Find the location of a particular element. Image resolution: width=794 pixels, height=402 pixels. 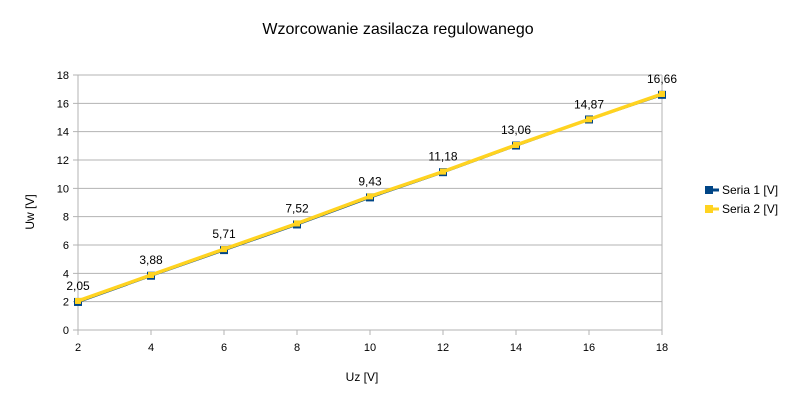

y-tick-label: 2 is located at coordinates (66, 303).